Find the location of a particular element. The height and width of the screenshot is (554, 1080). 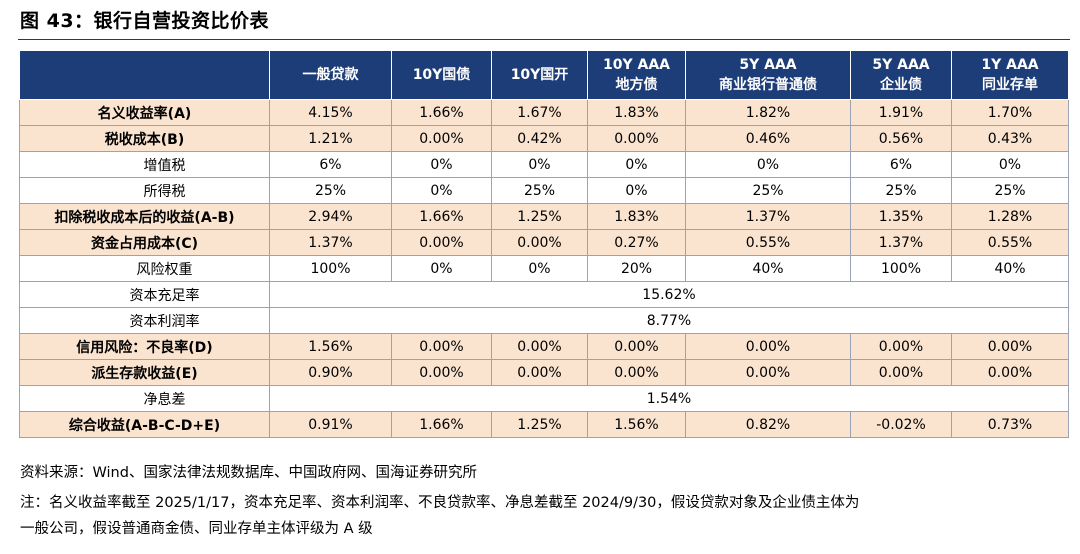

table-row: 净息差 1.54% is located at coordinates (544, 398).